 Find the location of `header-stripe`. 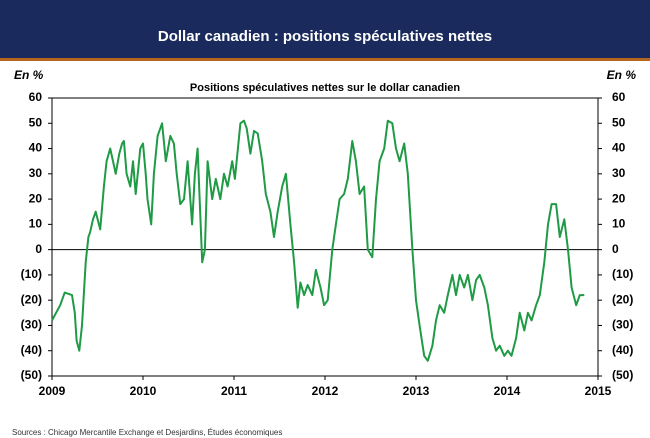

header-stripe is located at coordinates (325, 59).